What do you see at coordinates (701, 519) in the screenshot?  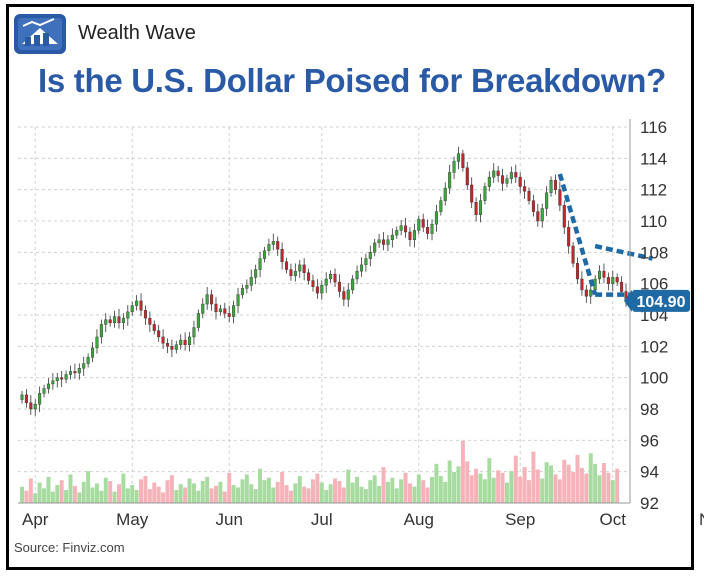 I see `x-tick-label: Nov` at bounding box center [701, 519].